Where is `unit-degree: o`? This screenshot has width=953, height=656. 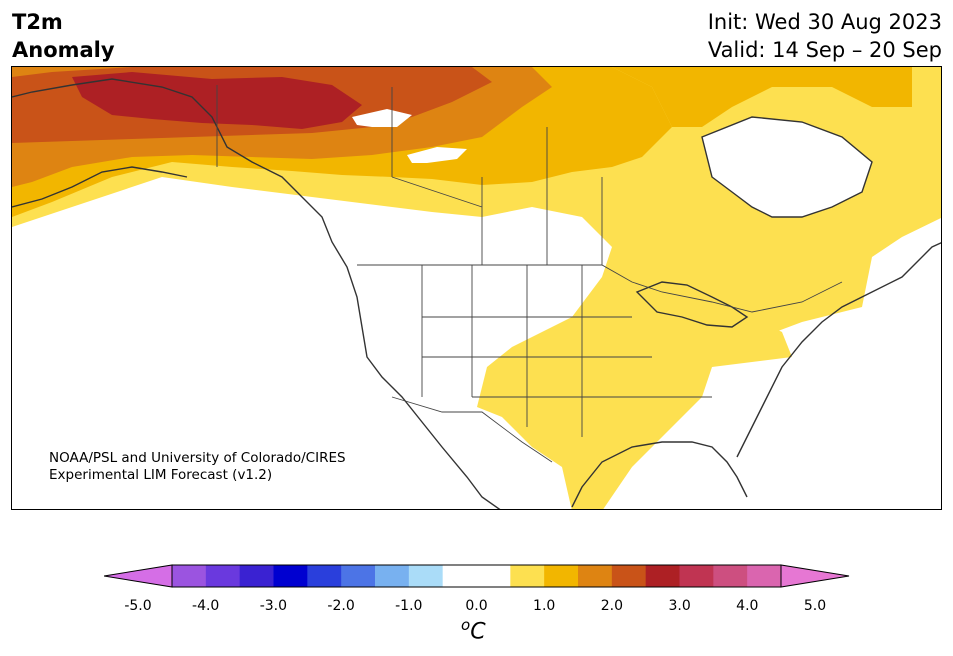
unit-degree: o is located at coordinates (466, 625).